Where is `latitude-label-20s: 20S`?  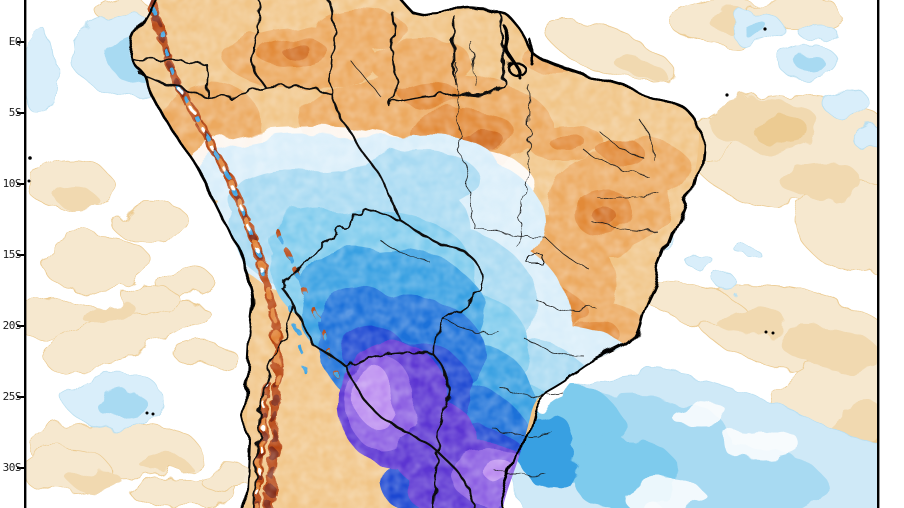 latitude-label-20s: 20S is located at coordinates (12, 325).